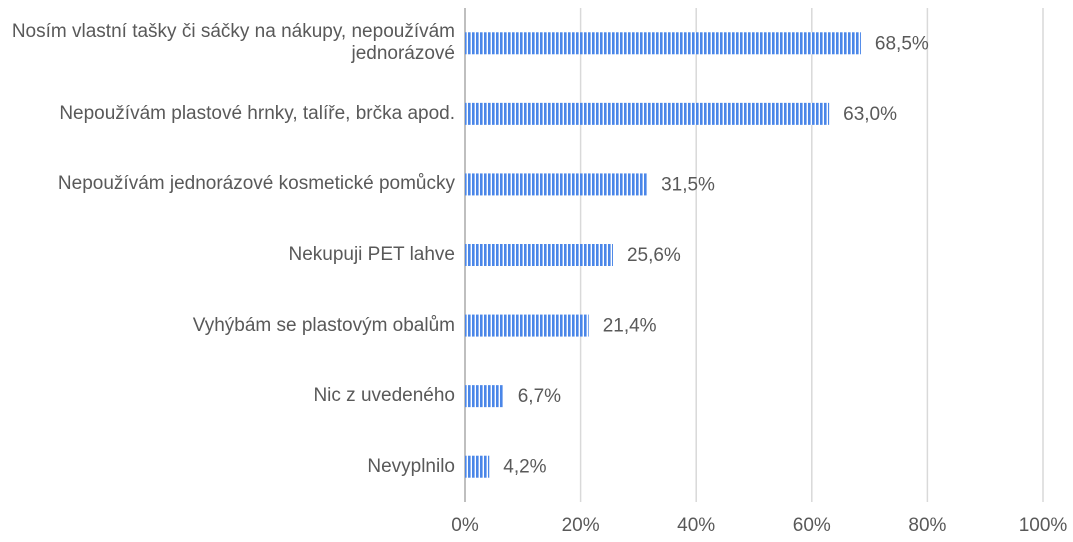 The width and height of the screenshot is (1073, 542). I want to click on value-label: 21,4%, so click(630, 326).